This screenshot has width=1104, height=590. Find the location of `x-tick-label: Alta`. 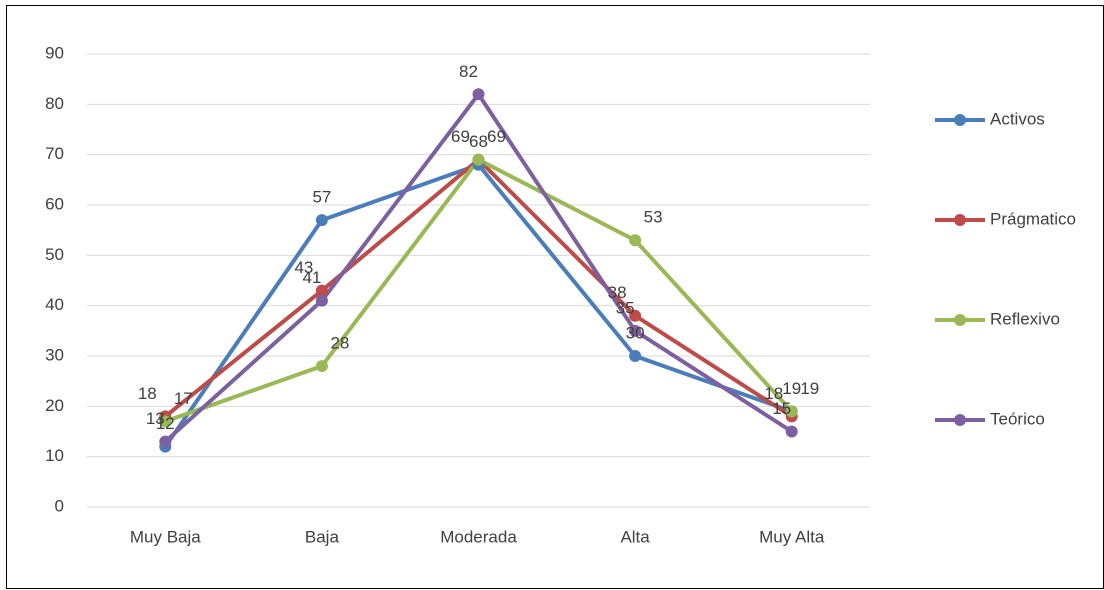

x-tick-label: Alta is located at coordinates (635, 536).